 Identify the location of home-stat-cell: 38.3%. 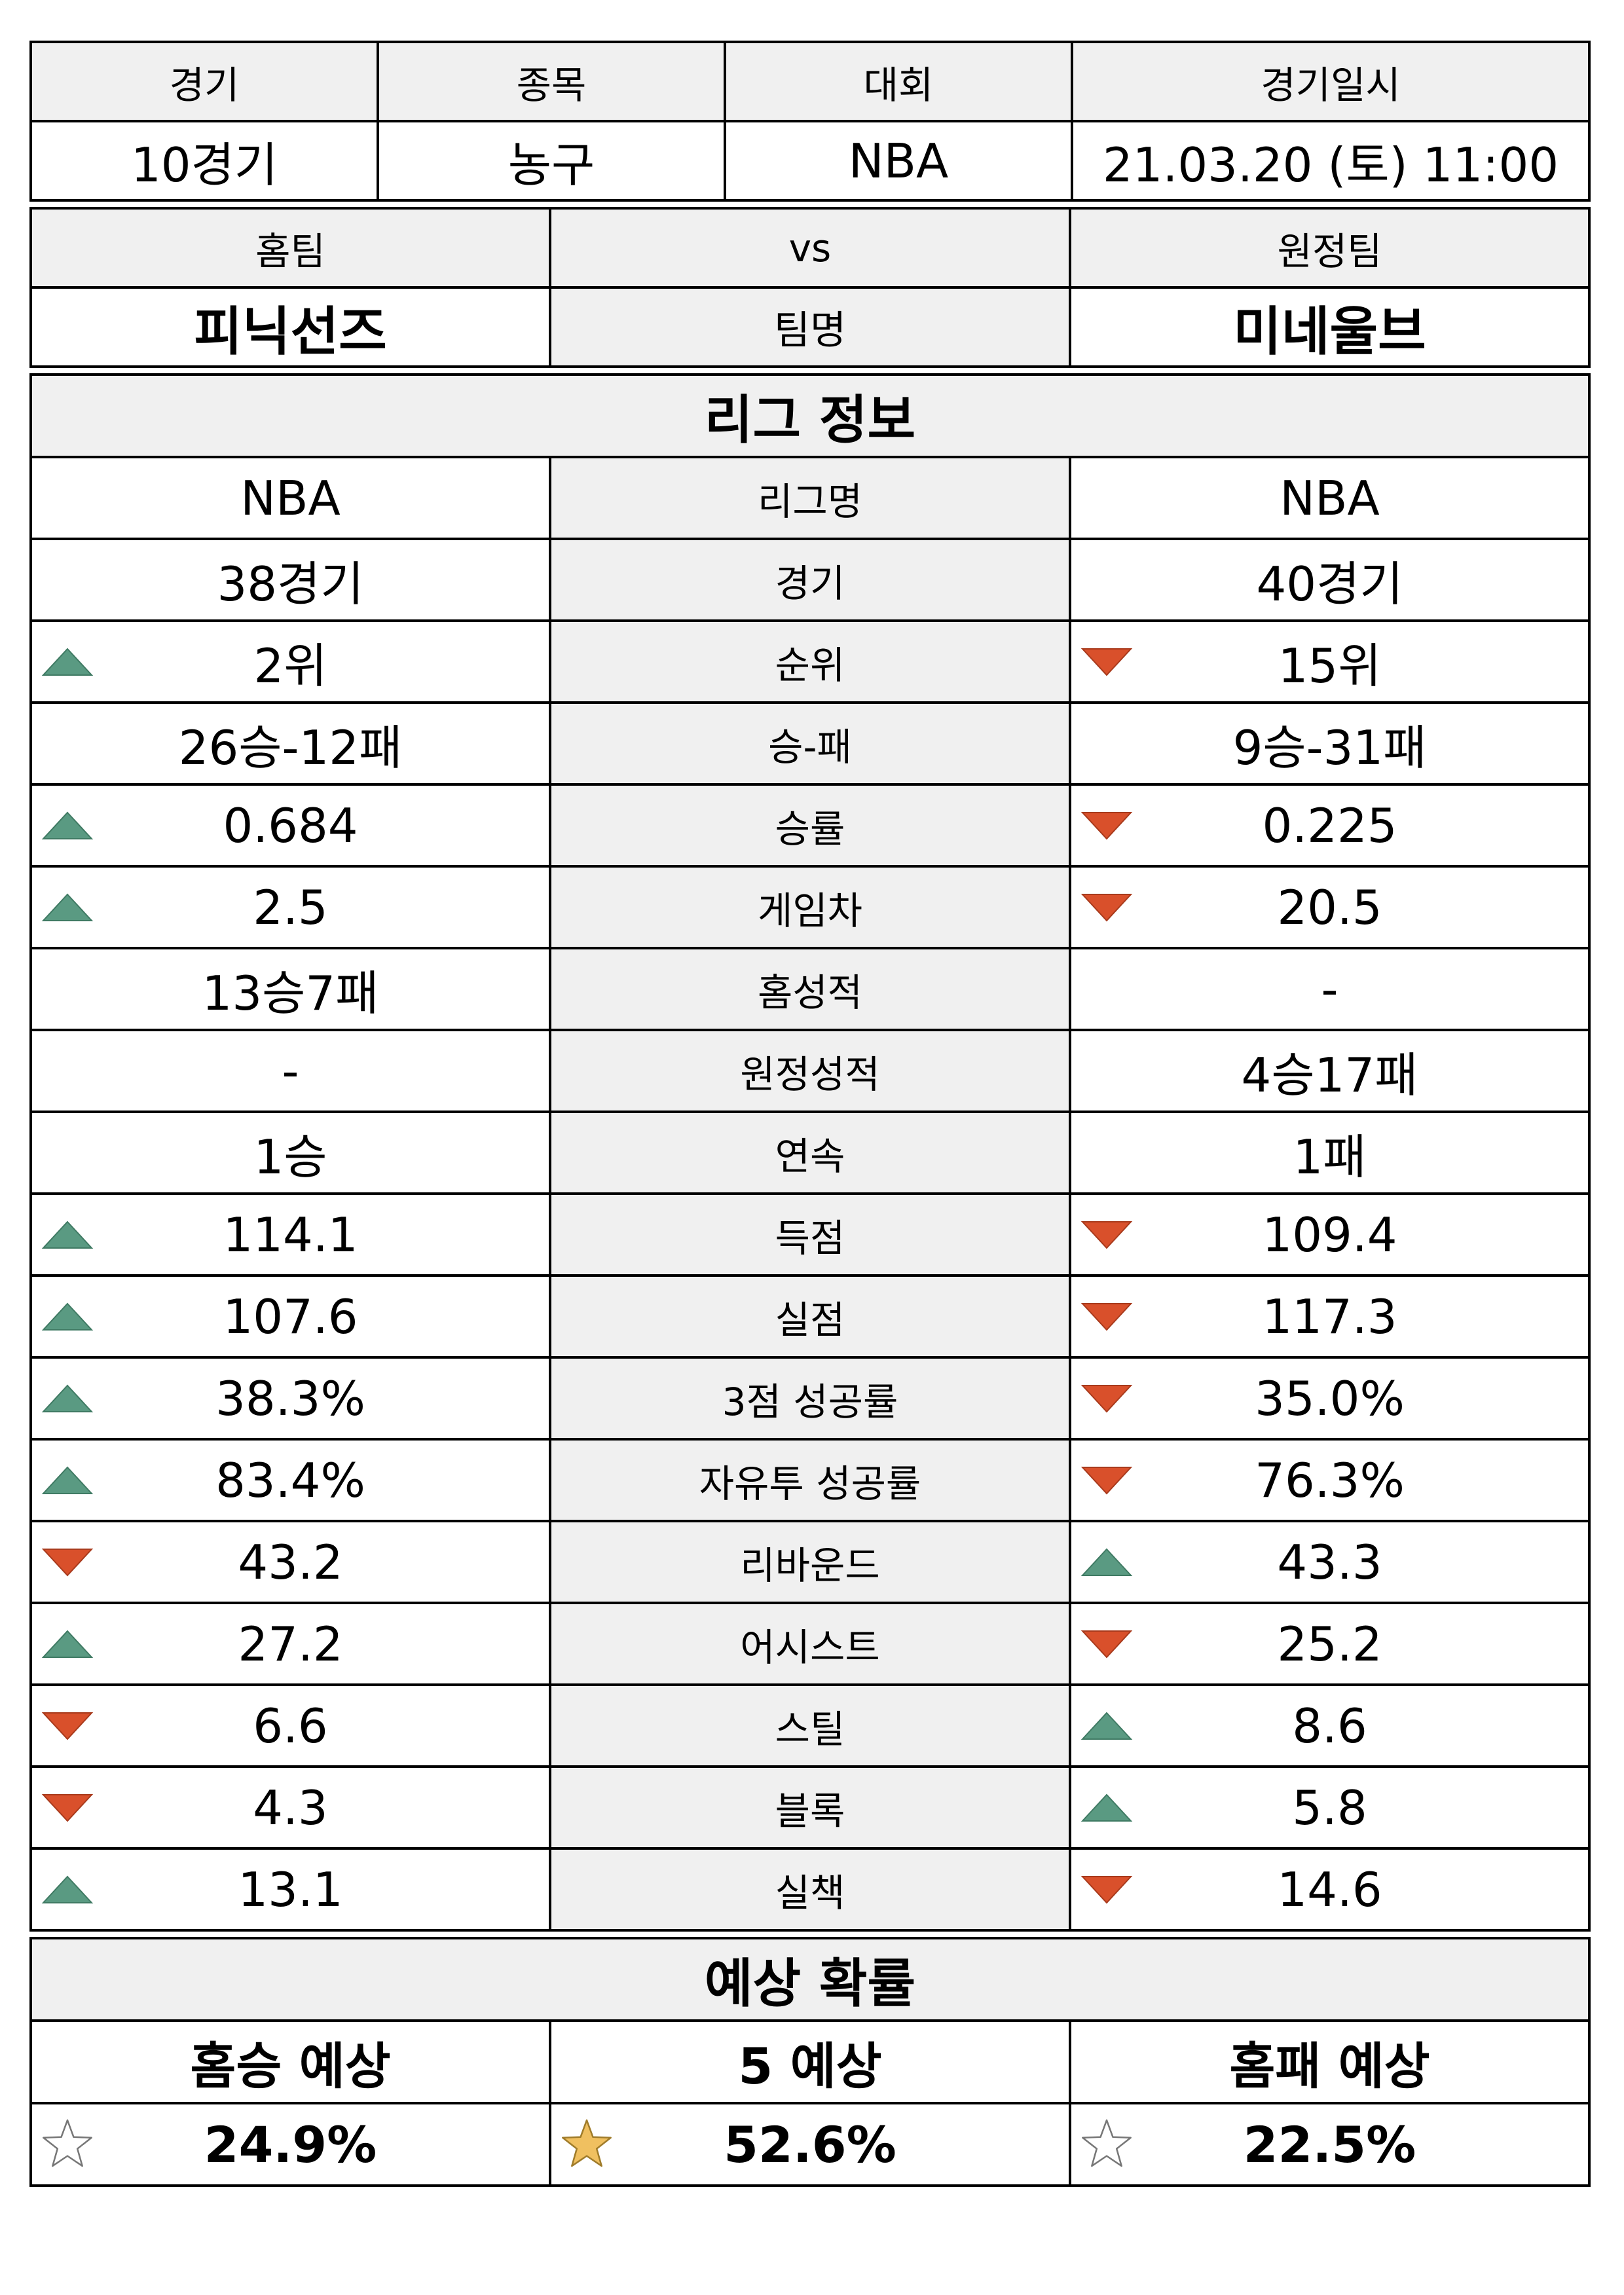
(290, 1398).